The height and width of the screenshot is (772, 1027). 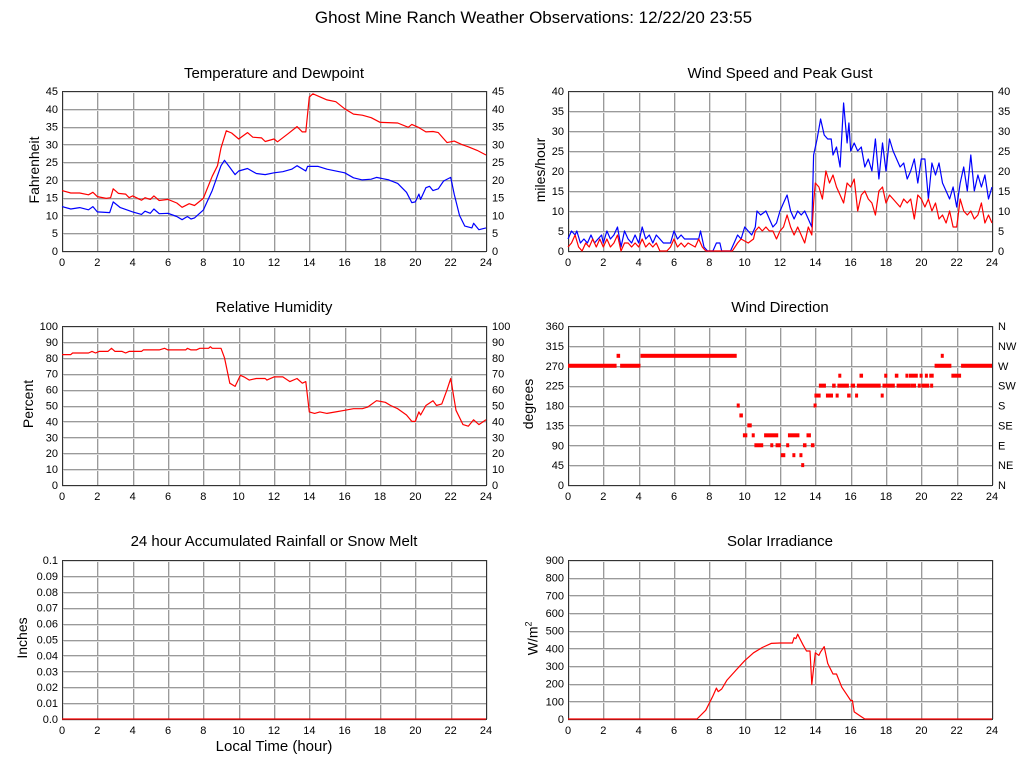 I want to click on y-tick-label: 0.07, so click(x=47, y=609).